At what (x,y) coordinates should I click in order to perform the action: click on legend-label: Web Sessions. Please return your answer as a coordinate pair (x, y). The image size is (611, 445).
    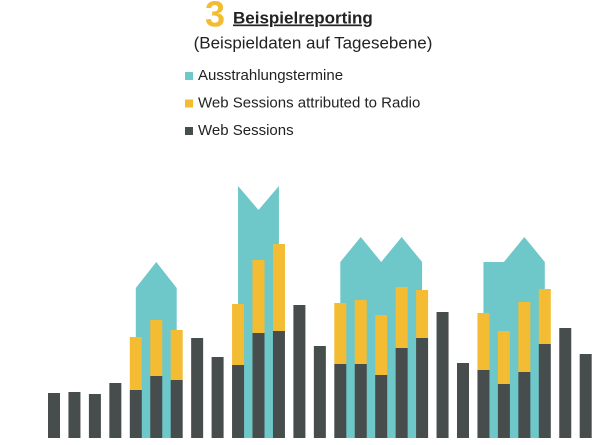
    Looking at the image, I should click on (246, 130).